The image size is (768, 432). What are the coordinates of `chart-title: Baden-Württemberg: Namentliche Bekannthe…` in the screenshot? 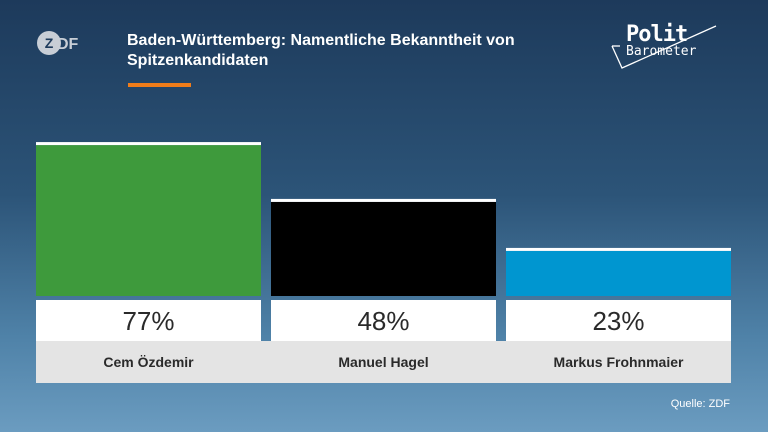 It's located at (321, 50).